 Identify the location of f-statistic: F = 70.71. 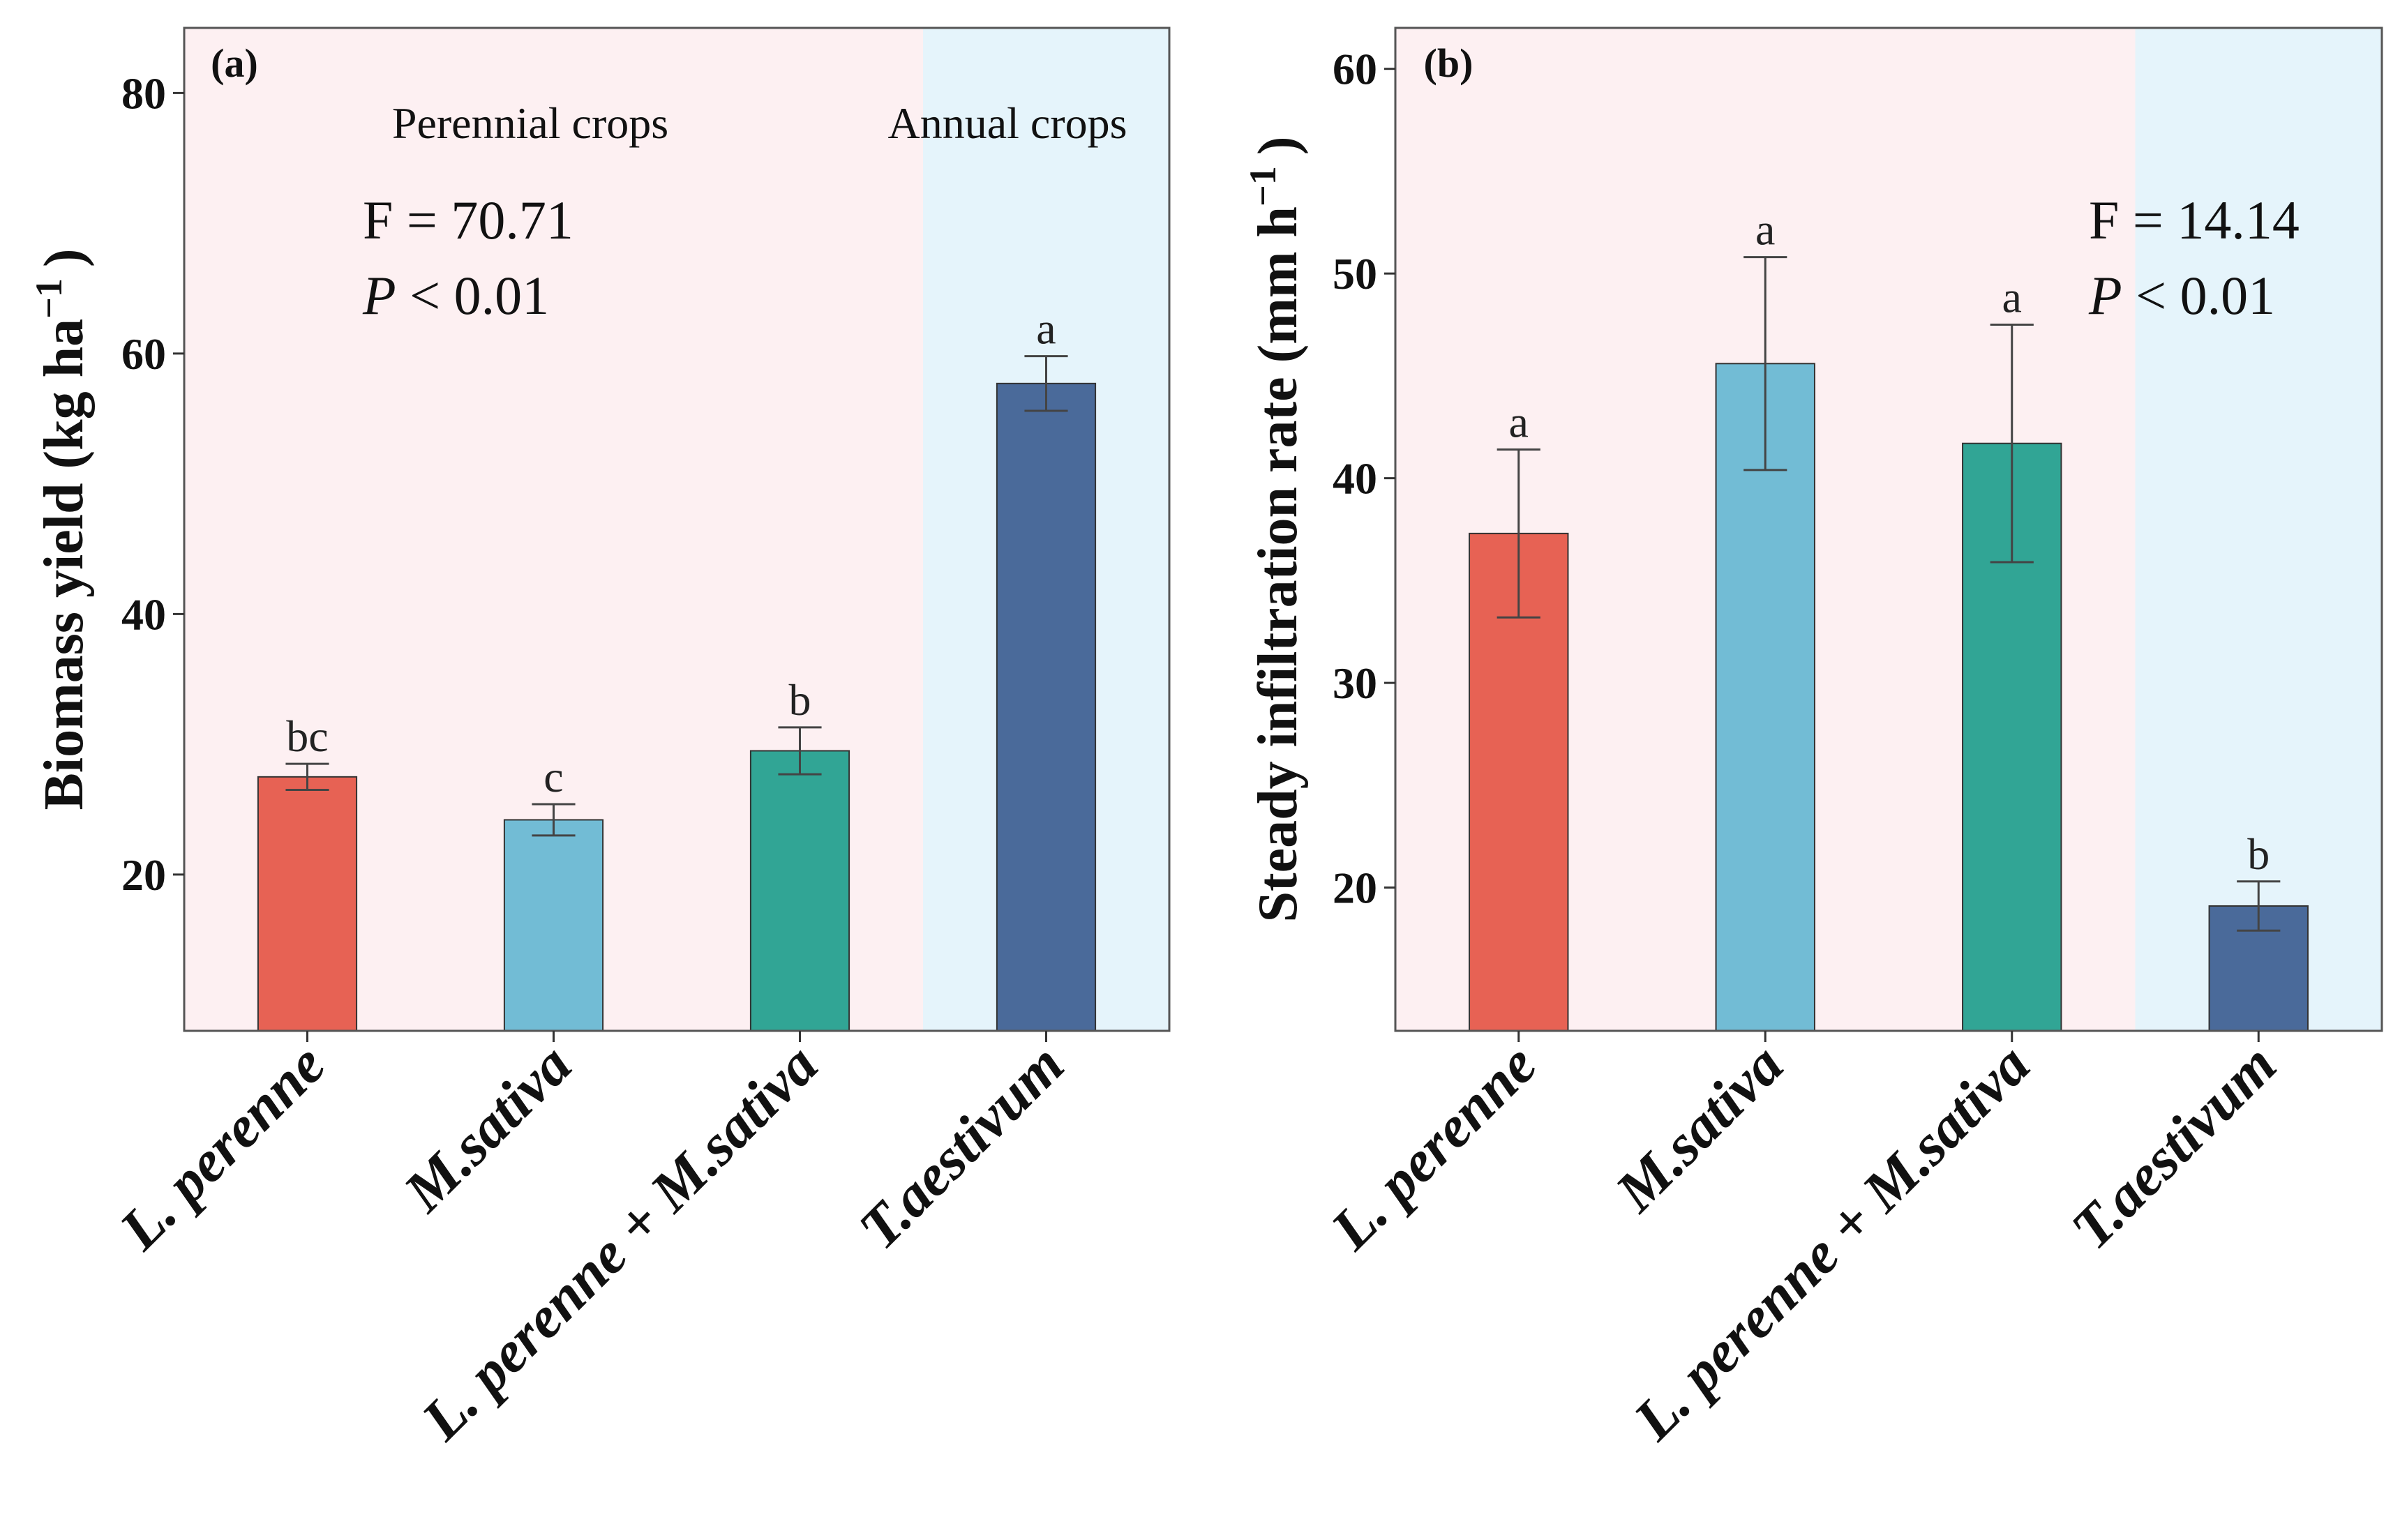
(468, 220).